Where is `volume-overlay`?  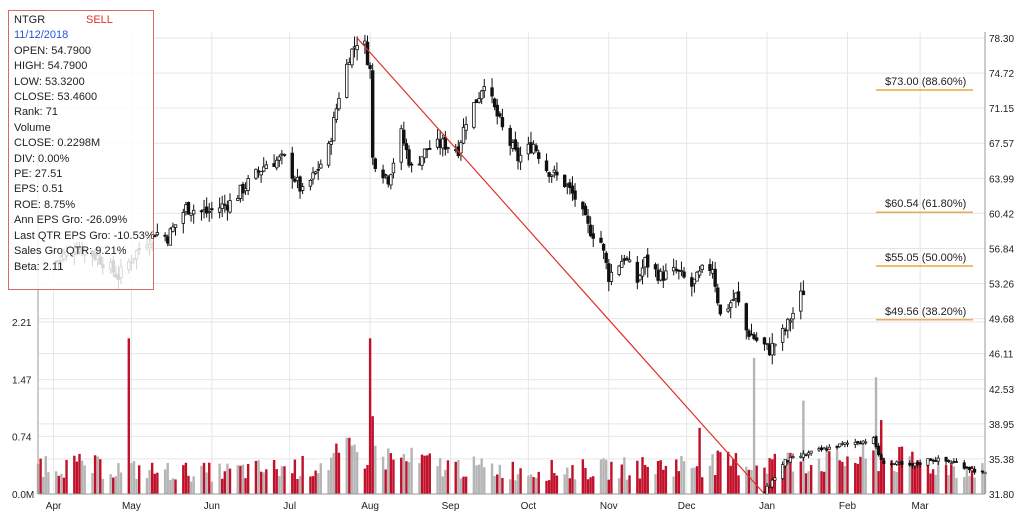 volume-overlay is located at coordinates (874, 465).